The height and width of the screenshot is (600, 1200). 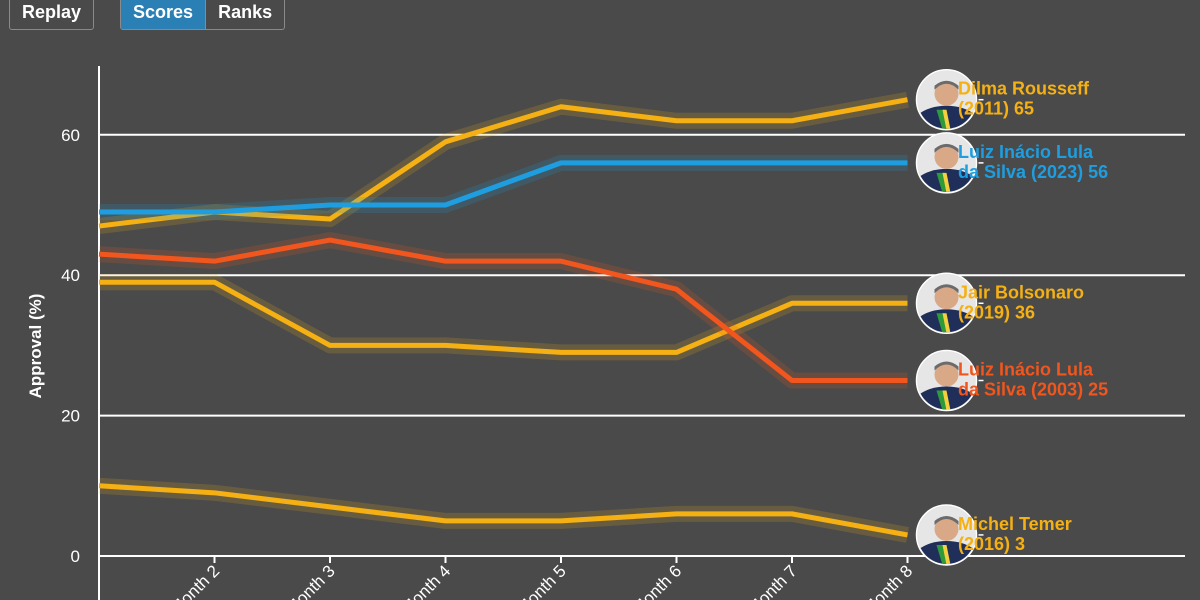 I want to click on chart-controls: Replay Scores Ranks, so click(x=147, y=15).